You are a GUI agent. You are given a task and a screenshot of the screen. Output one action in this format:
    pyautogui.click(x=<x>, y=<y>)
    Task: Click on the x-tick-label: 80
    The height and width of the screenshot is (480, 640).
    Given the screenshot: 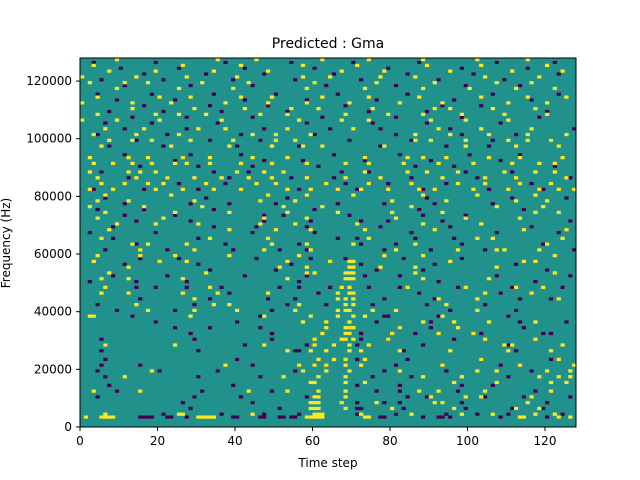 What is the action you would take?
    pyautogui.click(x=389, y=441)
    